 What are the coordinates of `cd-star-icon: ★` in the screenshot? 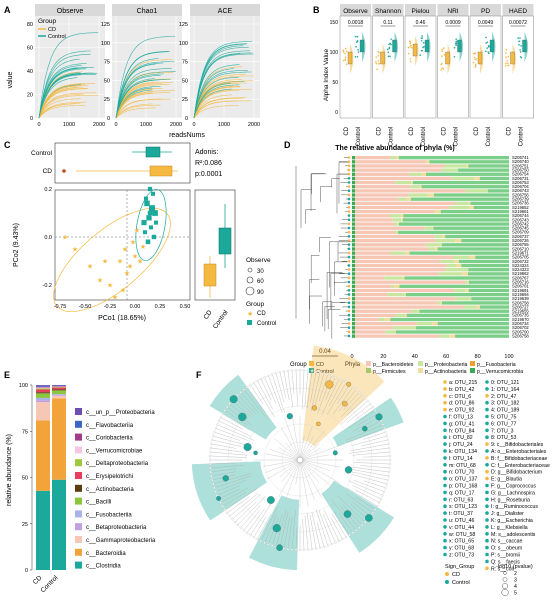 It's located at (115, 298).